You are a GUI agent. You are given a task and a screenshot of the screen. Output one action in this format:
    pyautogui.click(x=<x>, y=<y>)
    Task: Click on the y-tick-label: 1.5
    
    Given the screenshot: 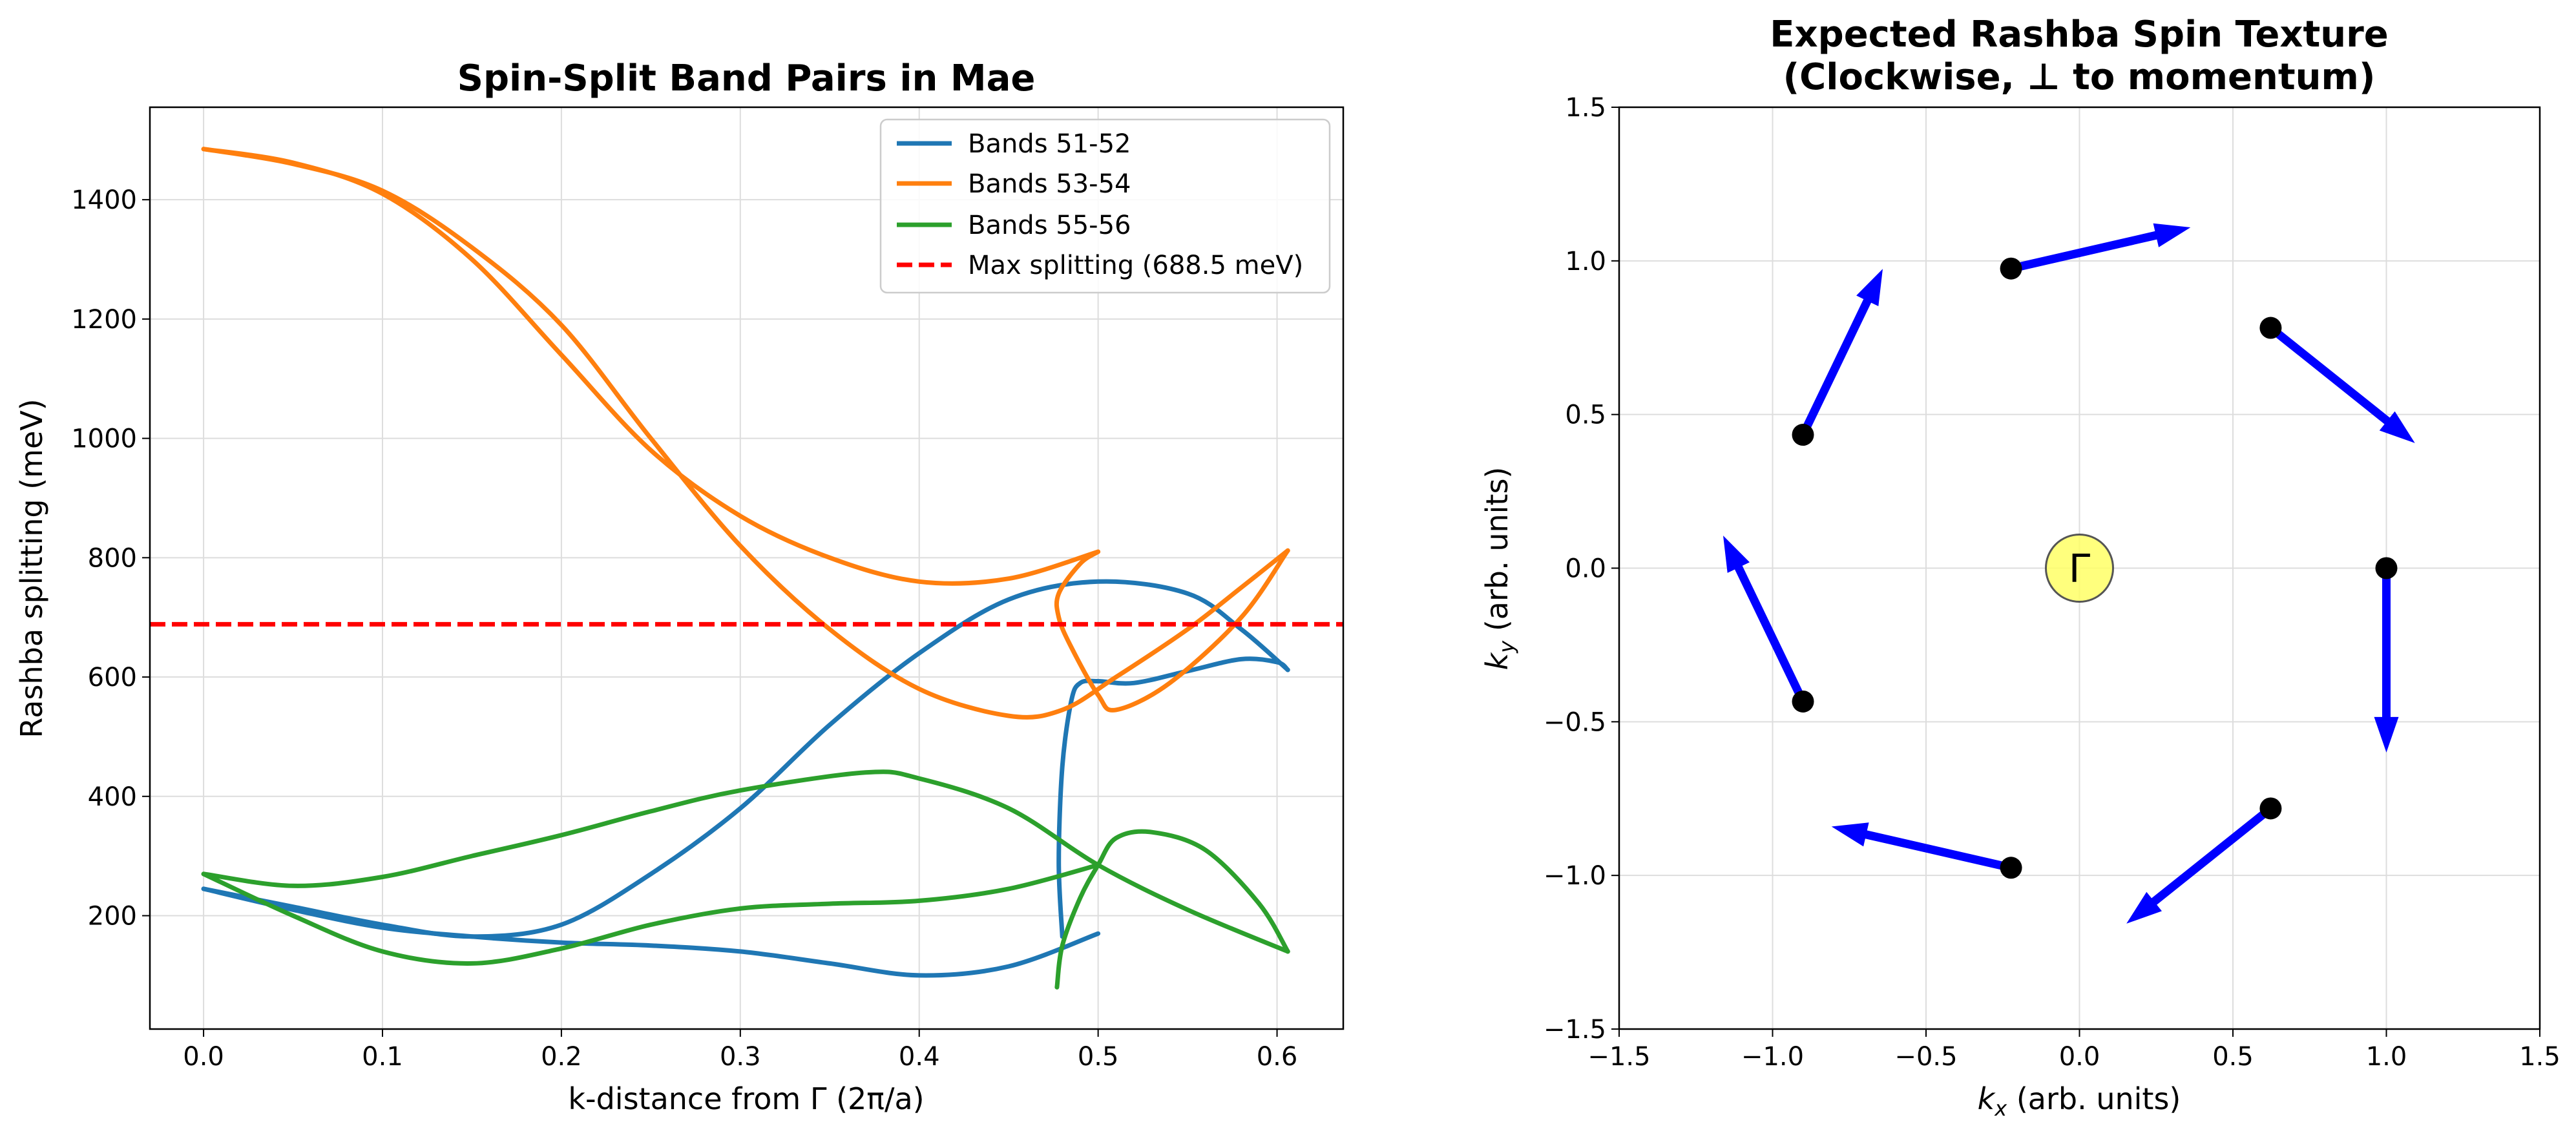 What is the action you would take?
    pyautogui.click(x=1585, y=108)
    